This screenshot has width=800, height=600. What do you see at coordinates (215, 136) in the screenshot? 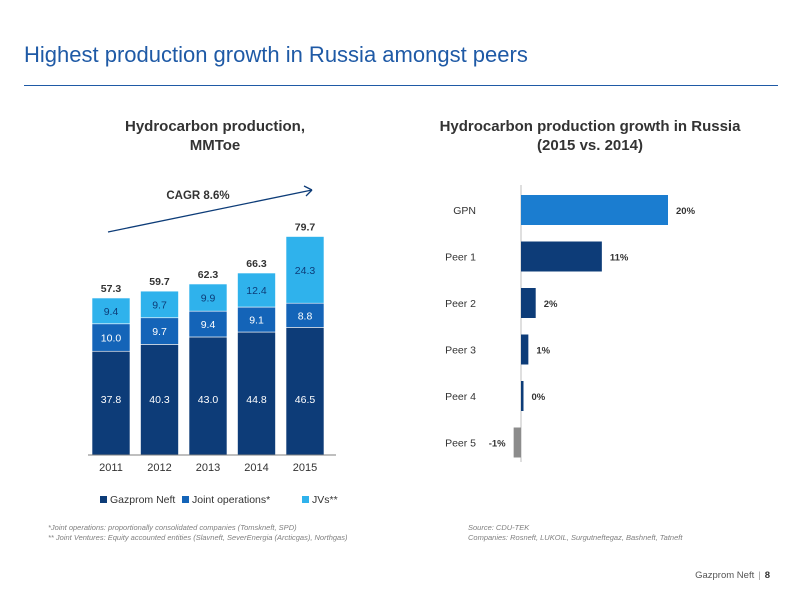
I see `left-chart-title: Hydrocarbon production, MMToe` at bounding box center [215, 136].